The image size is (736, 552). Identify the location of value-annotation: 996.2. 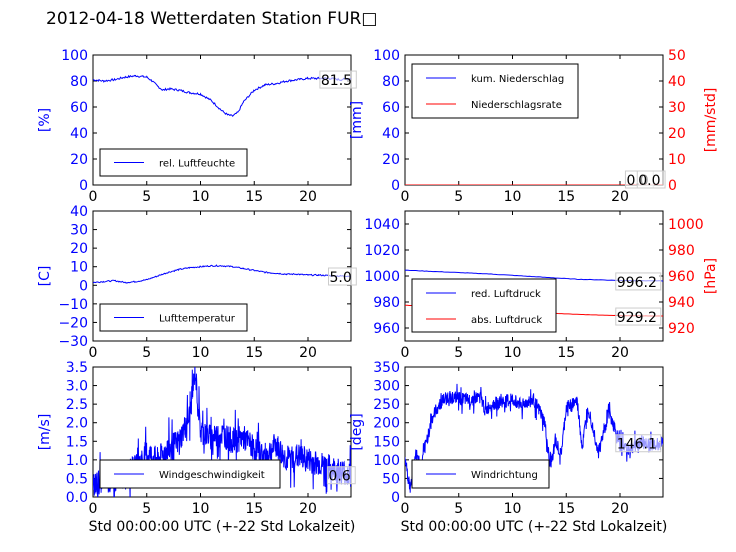
(637, 283).